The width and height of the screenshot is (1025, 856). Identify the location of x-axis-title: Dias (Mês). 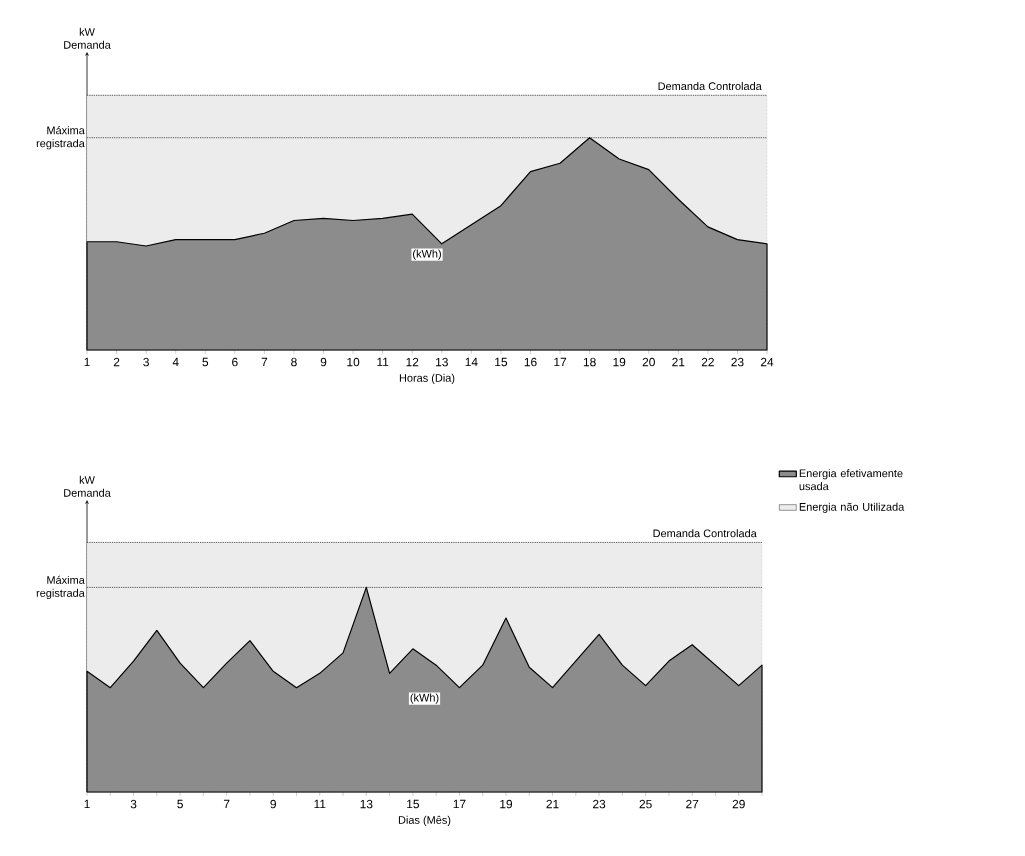
(424, 821).